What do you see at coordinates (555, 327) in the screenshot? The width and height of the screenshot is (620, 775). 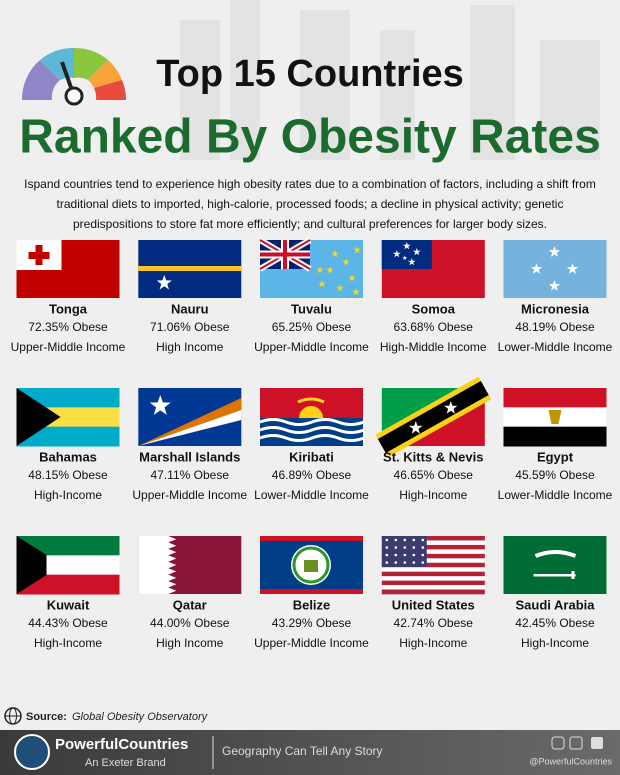 I see `obesity-rate: 48.19% Obese` at bounding box center [555, 327].